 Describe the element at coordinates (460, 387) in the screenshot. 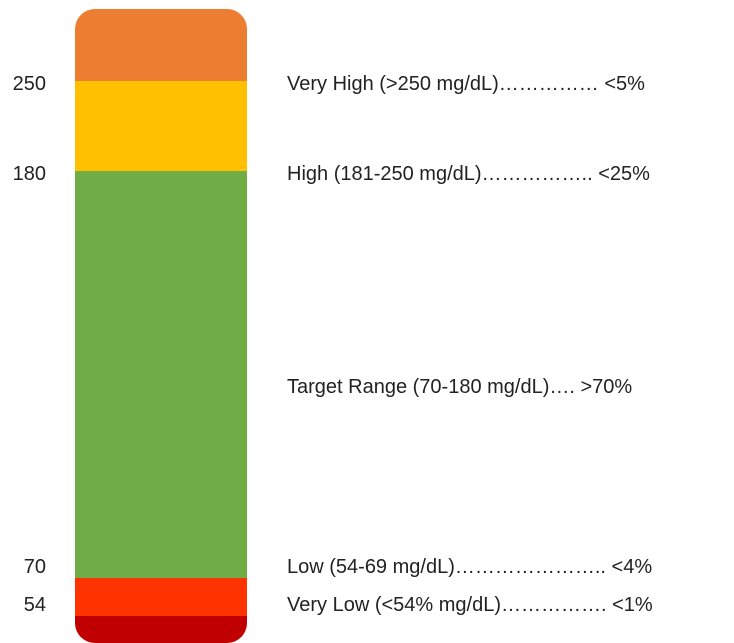

I see `target-range-label: Target Range (70-180 mg/dL)…. >70%` at that location.